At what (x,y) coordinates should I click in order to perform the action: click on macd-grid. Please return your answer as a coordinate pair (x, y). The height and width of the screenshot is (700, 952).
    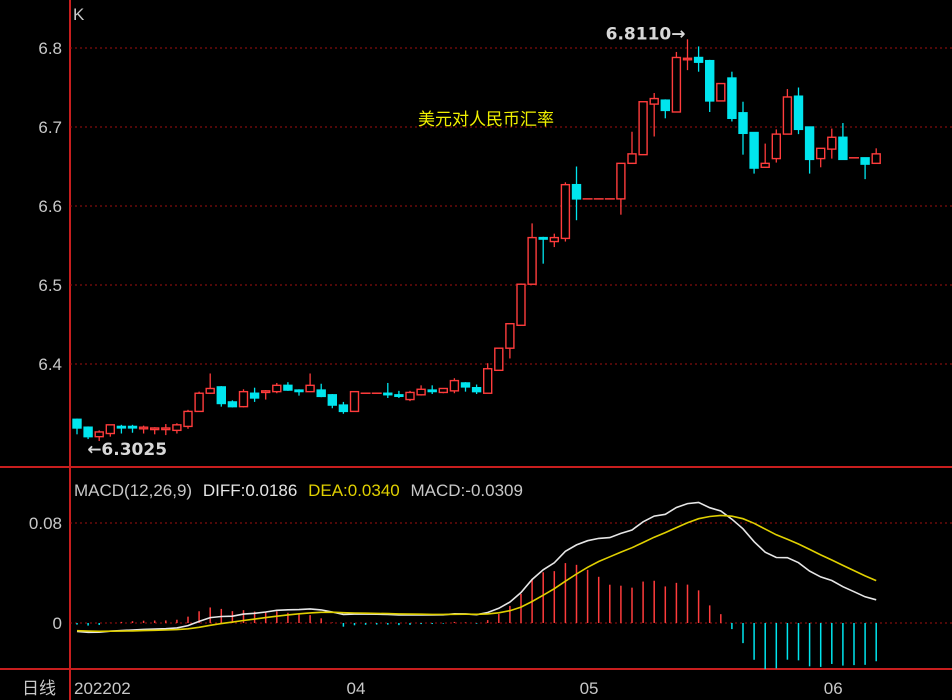
    Looking at the image, I should click on (511, 573).